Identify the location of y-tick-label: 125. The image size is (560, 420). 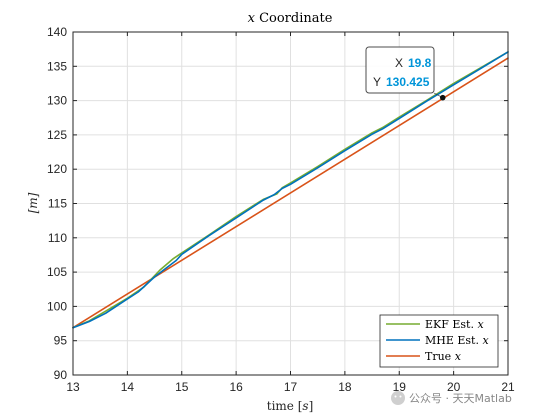
(57, 135).